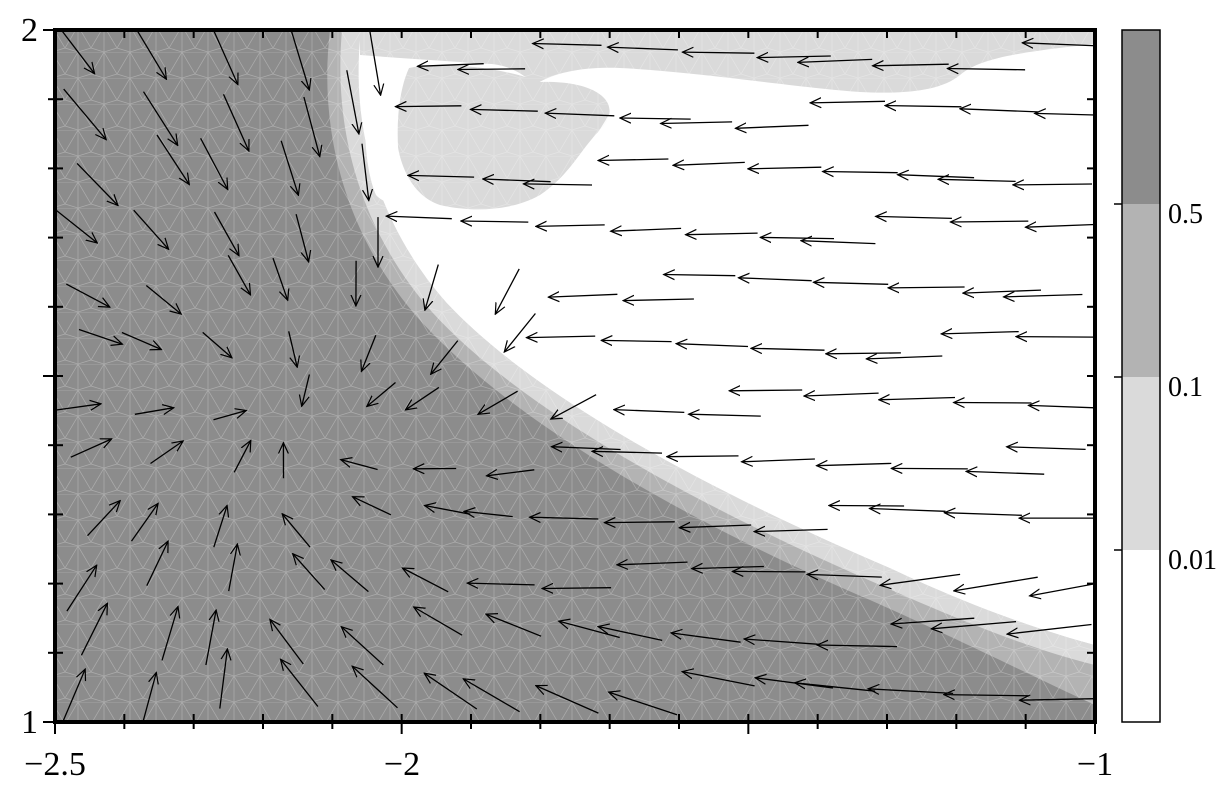  I want to click on colorbar-label: 0.01, so click(1192, 560).